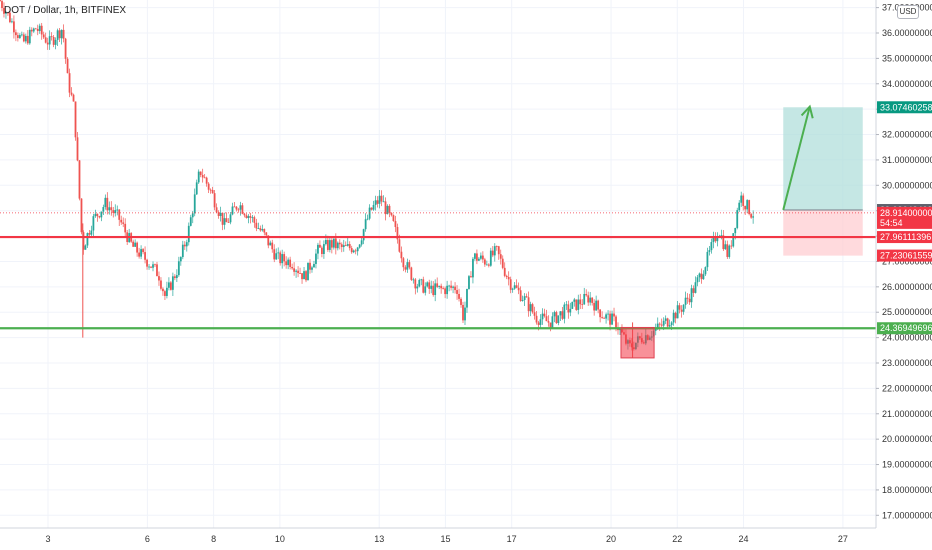  Describe the element at coordinates (796, 158) in the screenshot. I see `arrow-line` at that location.